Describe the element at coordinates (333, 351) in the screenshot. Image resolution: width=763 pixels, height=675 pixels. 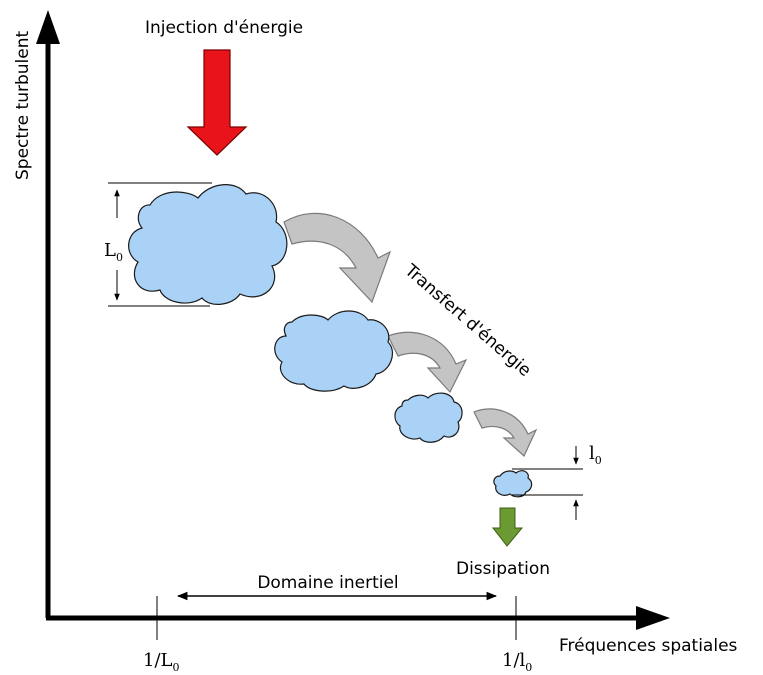
I see `medium-eddy-cloud` at that location.